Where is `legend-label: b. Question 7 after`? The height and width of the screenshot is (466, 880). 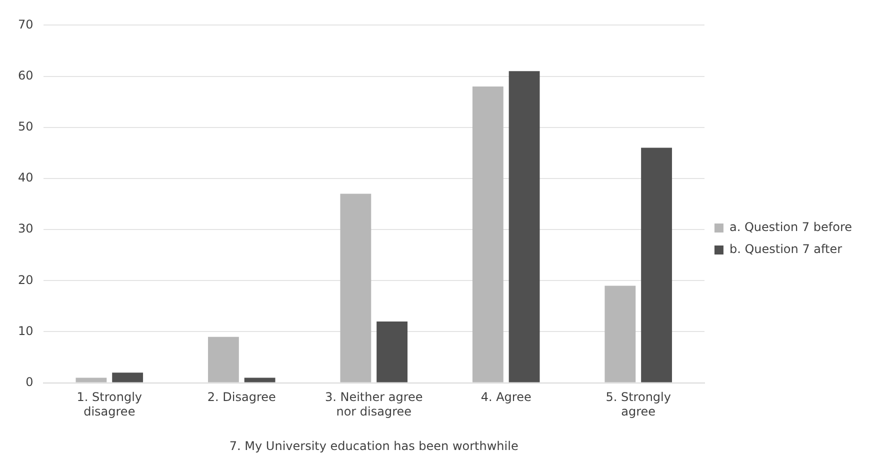 legend-label: b. Question 7 after is located at coordinates (785, 249).